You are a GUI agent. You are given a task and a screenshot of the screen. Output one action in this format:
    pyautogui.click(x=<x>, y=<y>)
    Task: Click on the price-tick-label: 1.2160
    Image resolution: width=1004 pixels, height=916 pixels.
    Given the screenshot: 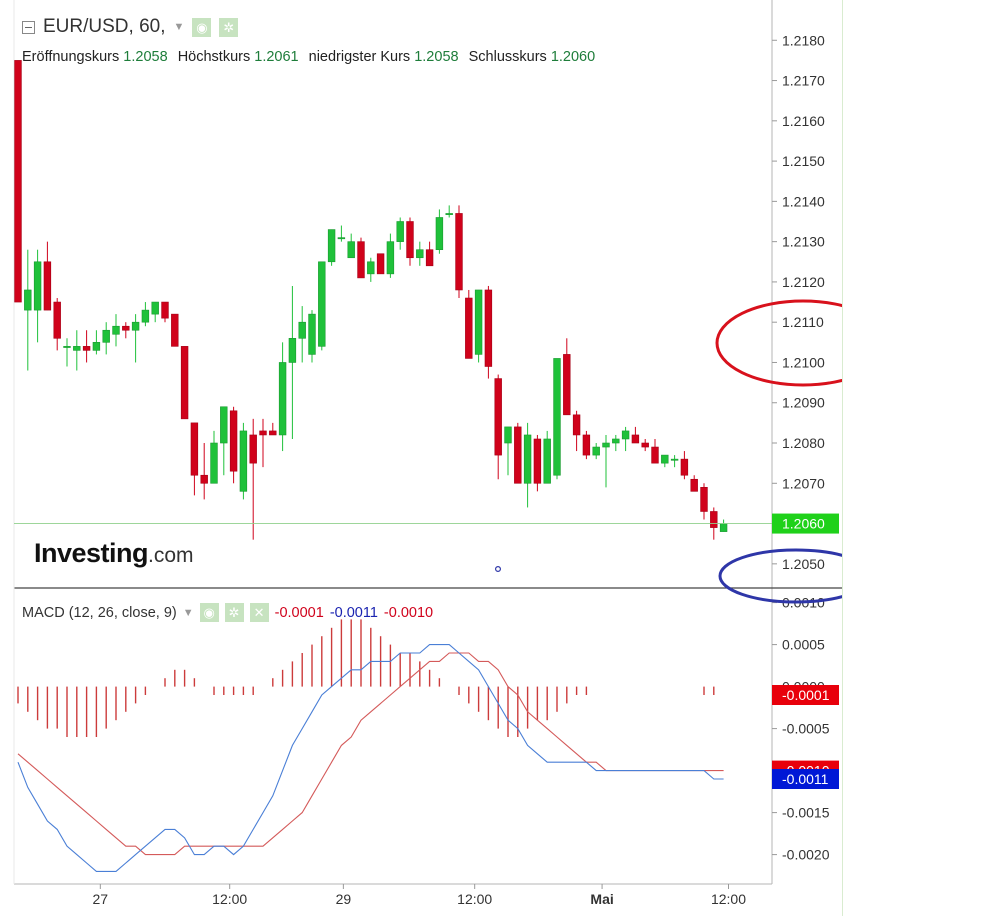 What is the action you would take?
    pyautogui.click(x=803, y=121)
    